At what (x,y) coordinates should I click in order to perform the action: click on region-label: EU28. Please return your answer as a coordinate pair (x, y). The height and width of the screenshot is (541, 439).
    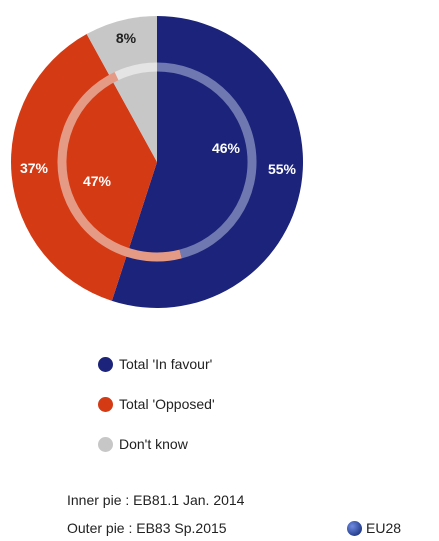
    Looking at the image, I should click on (374, 528).